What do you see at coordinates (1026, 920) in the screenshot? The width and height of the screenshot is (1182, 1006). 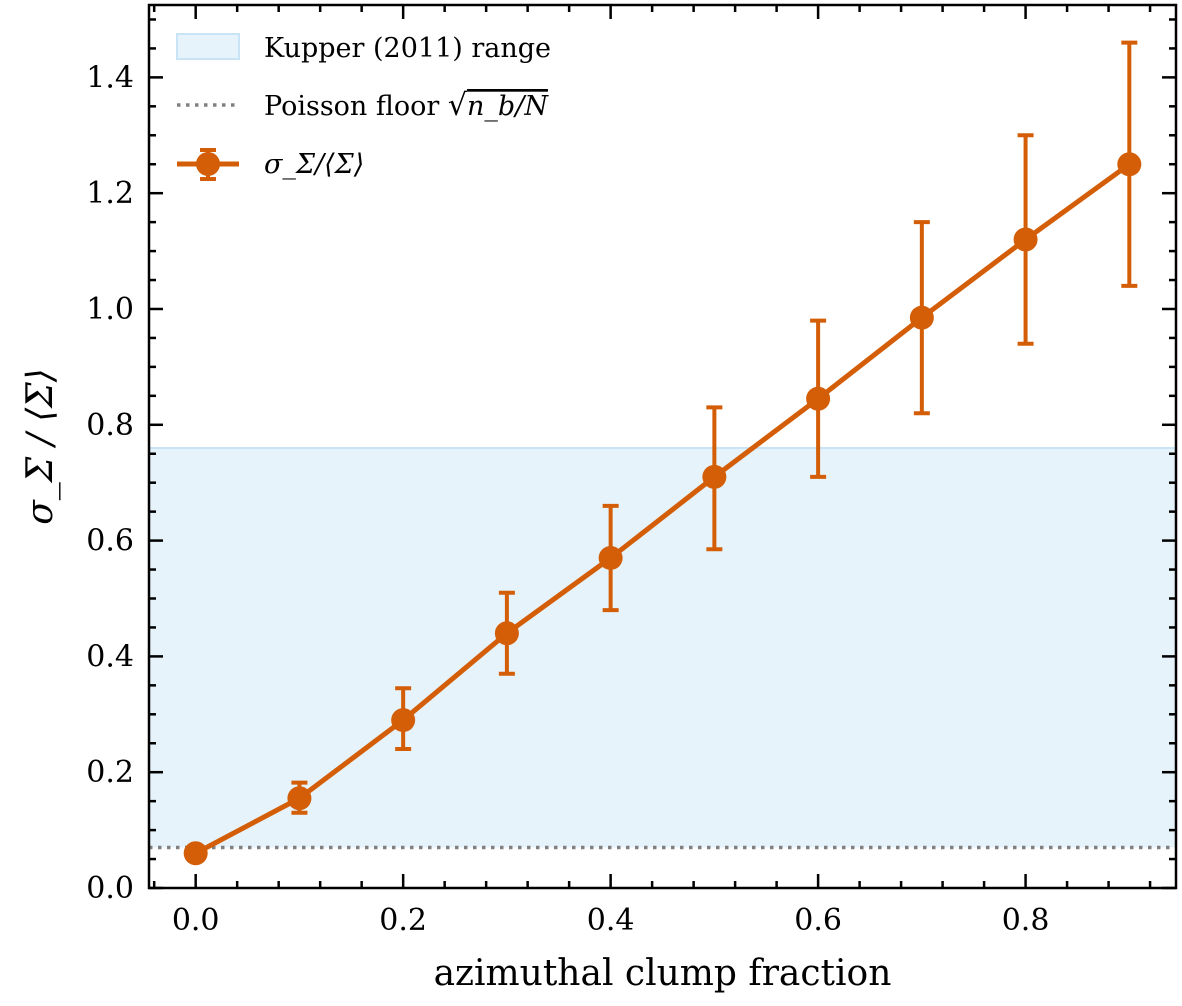 I see `x-tick-label: 0.8` at bounding box center [1026, 920].